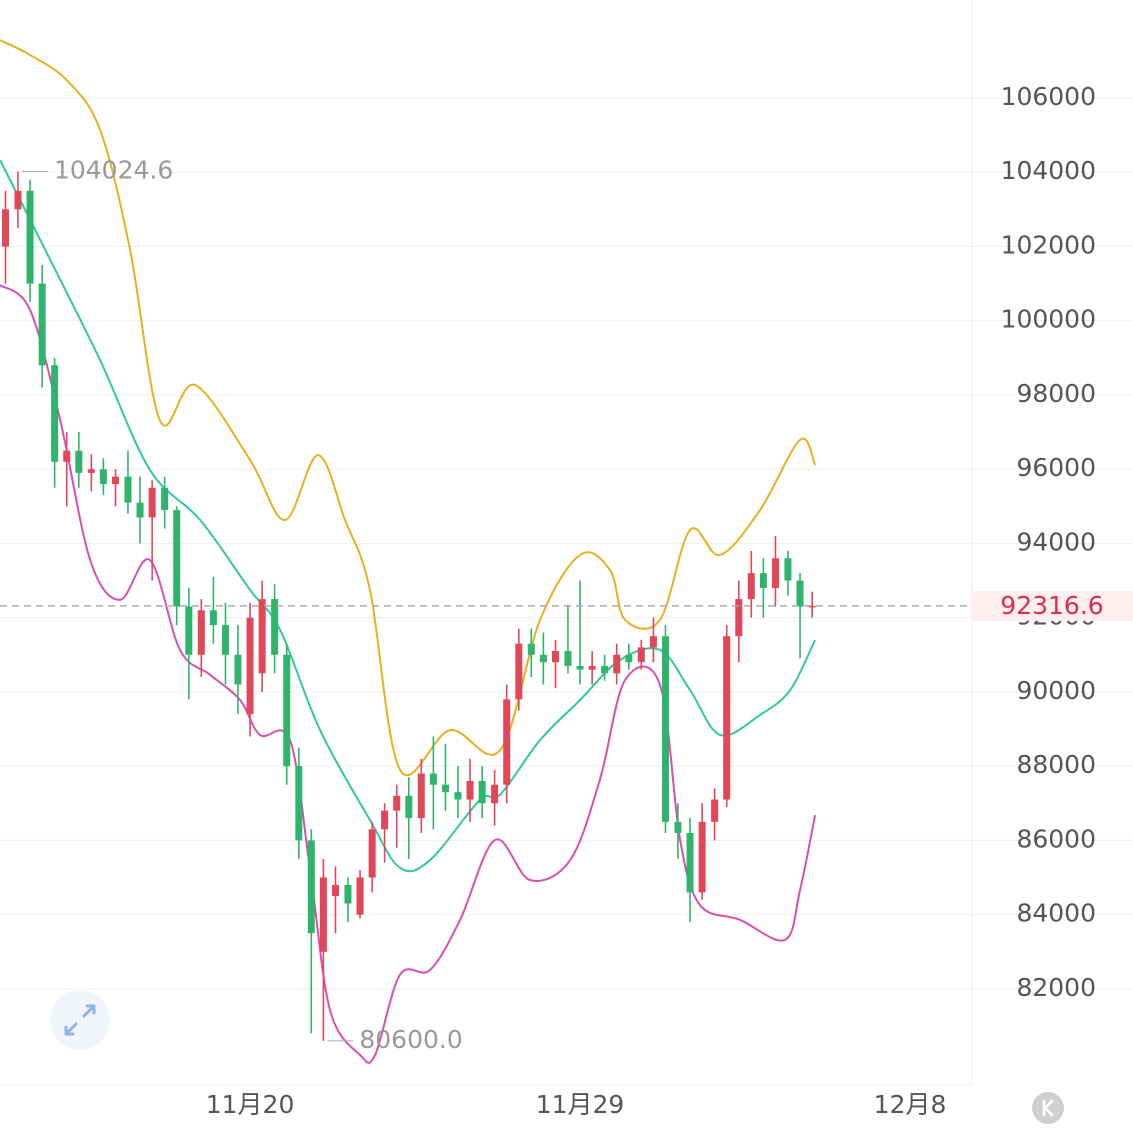  What do you see at coordinates (1048, 170) in the screenshot?
I see `y-tick-label: 104000` at bounding box center [1048, 170].